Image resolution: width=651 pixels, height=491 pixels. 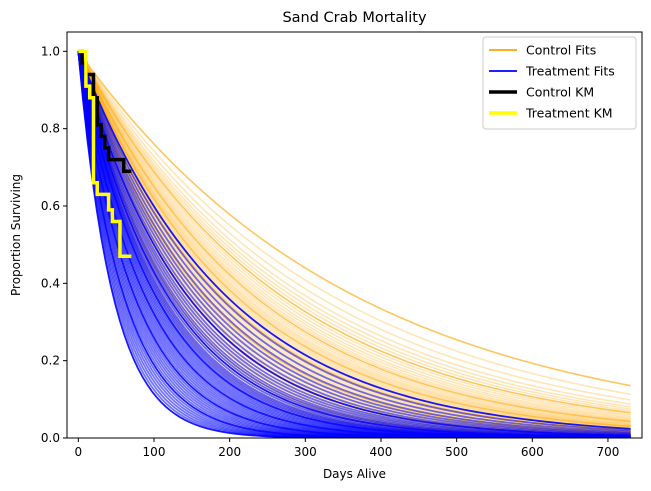 I want to click on x-tick-label: 300, so click(x=305, y=452).